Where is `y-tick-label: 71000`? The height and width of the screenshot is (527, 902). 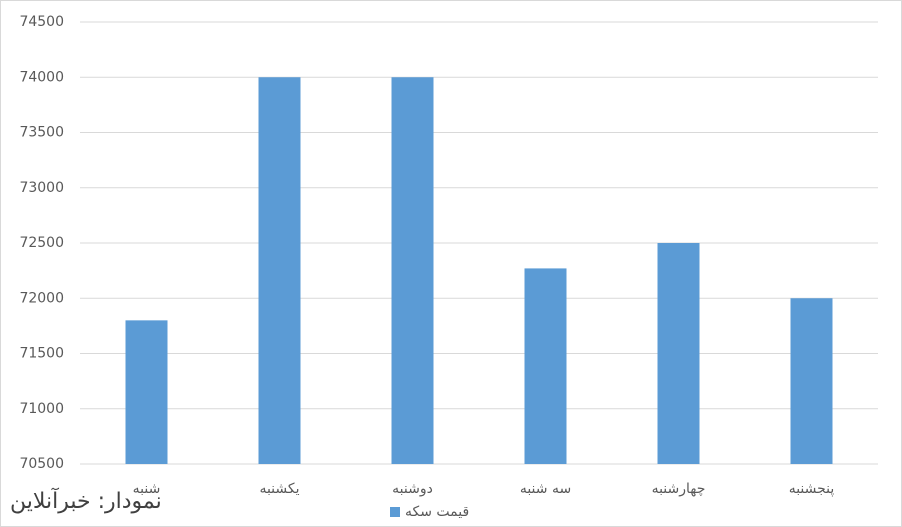 y-tick-label: 71000 is located at coordinates (41, 409).